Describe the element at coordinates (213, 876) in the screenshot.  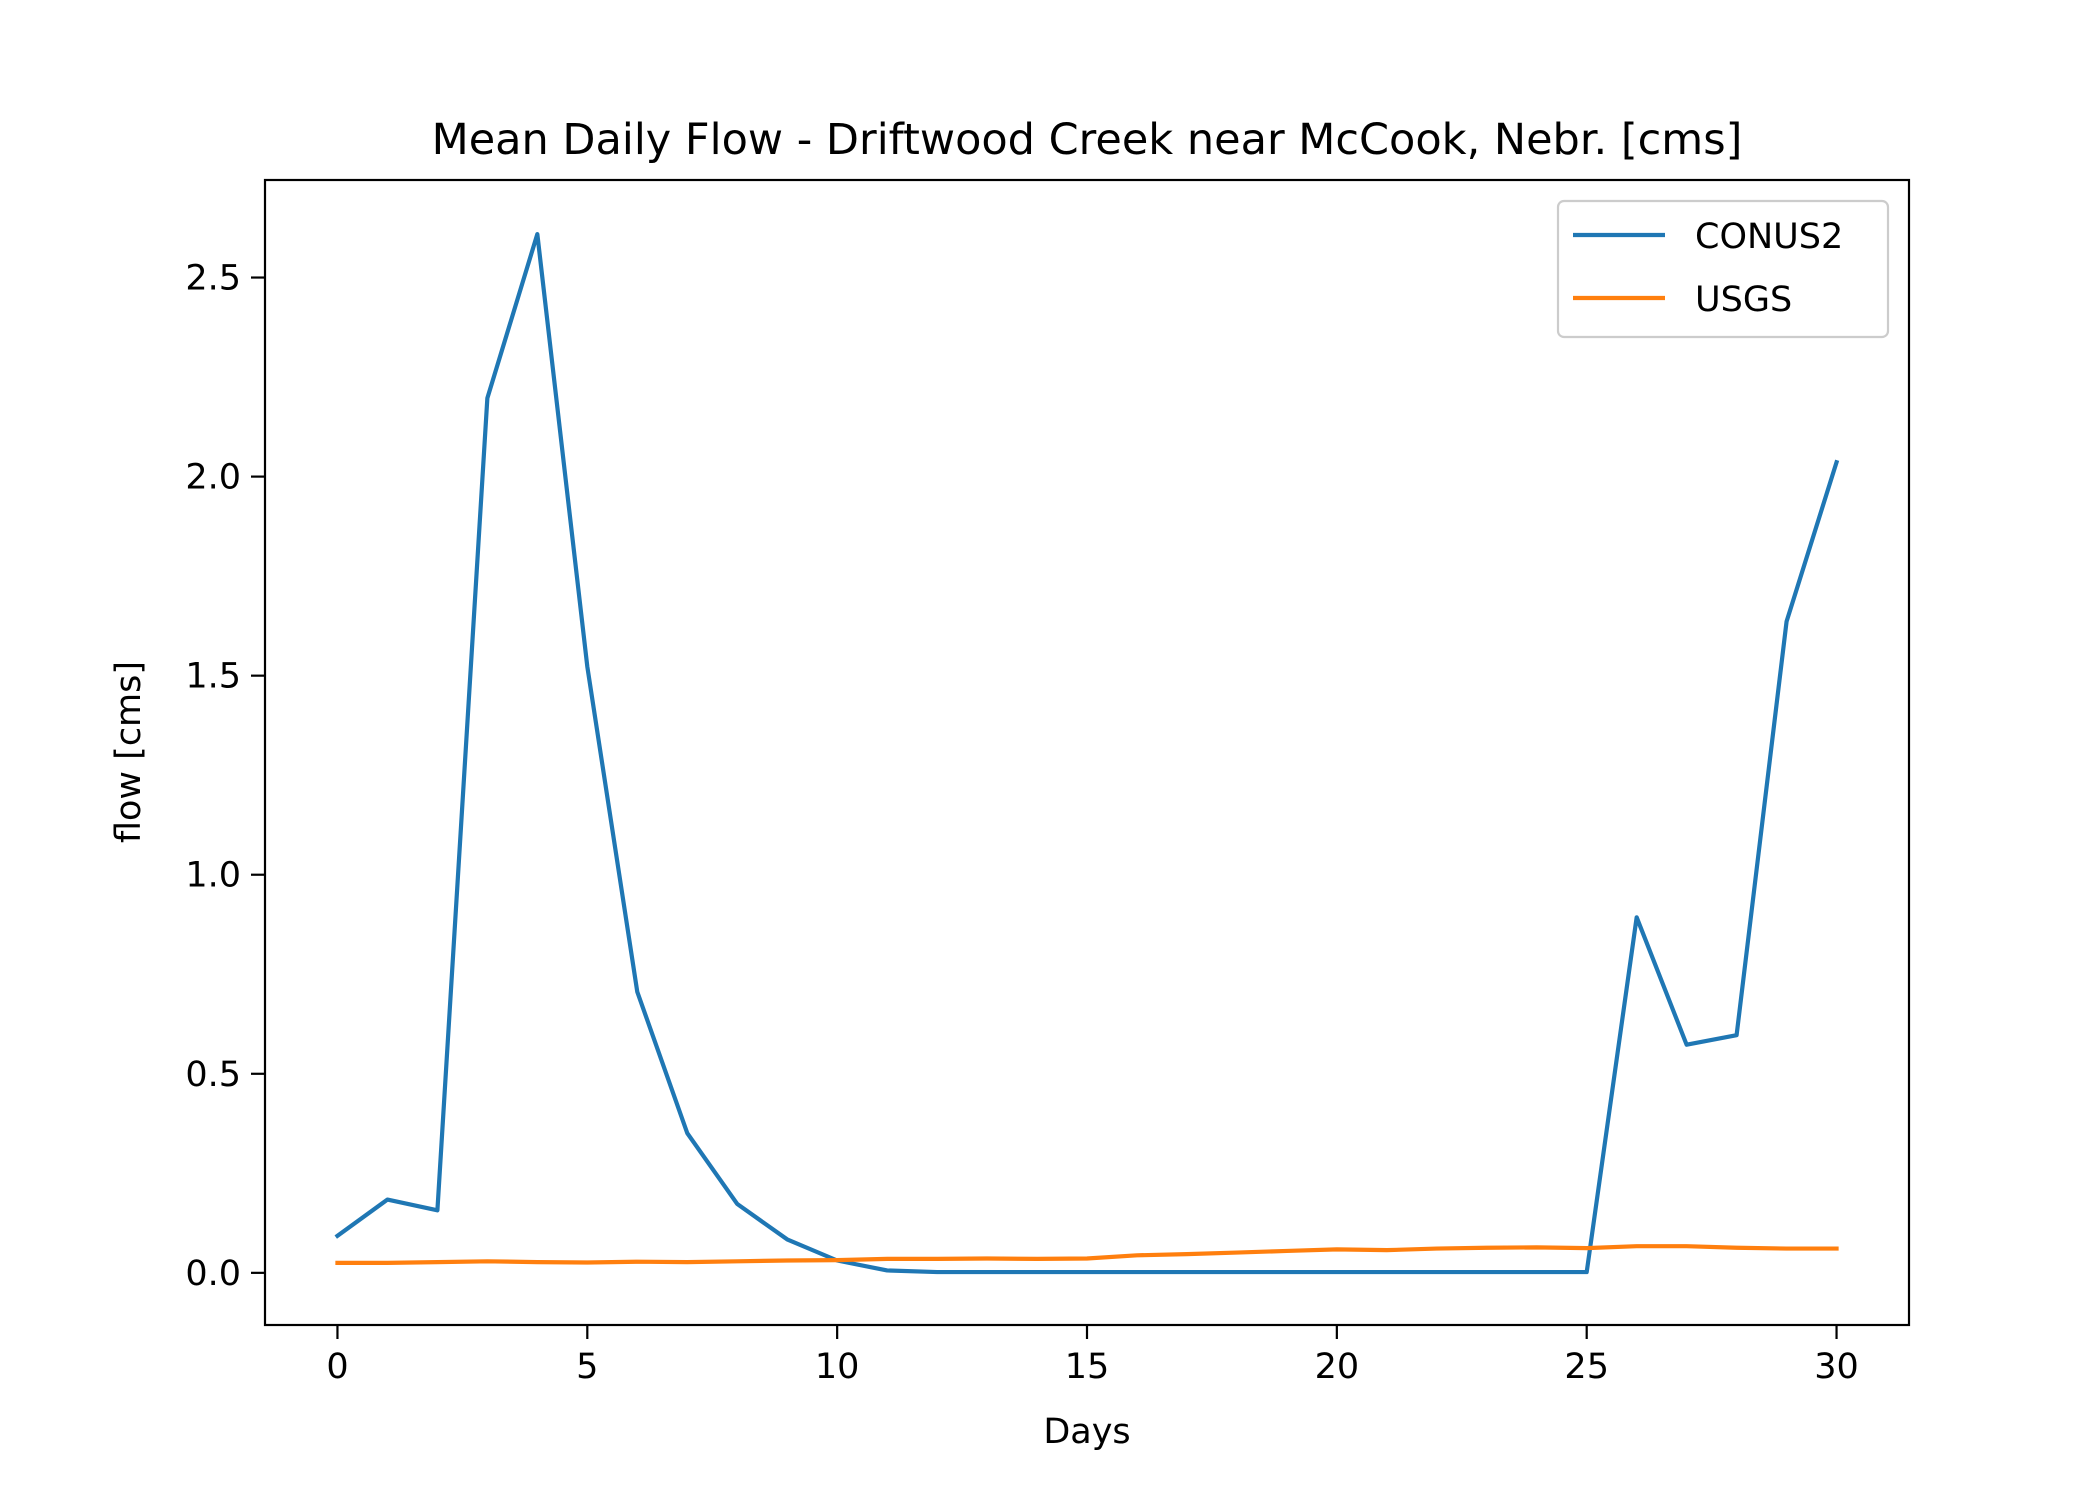
I see `y-tick-label-1.0: 1.0` at that location.